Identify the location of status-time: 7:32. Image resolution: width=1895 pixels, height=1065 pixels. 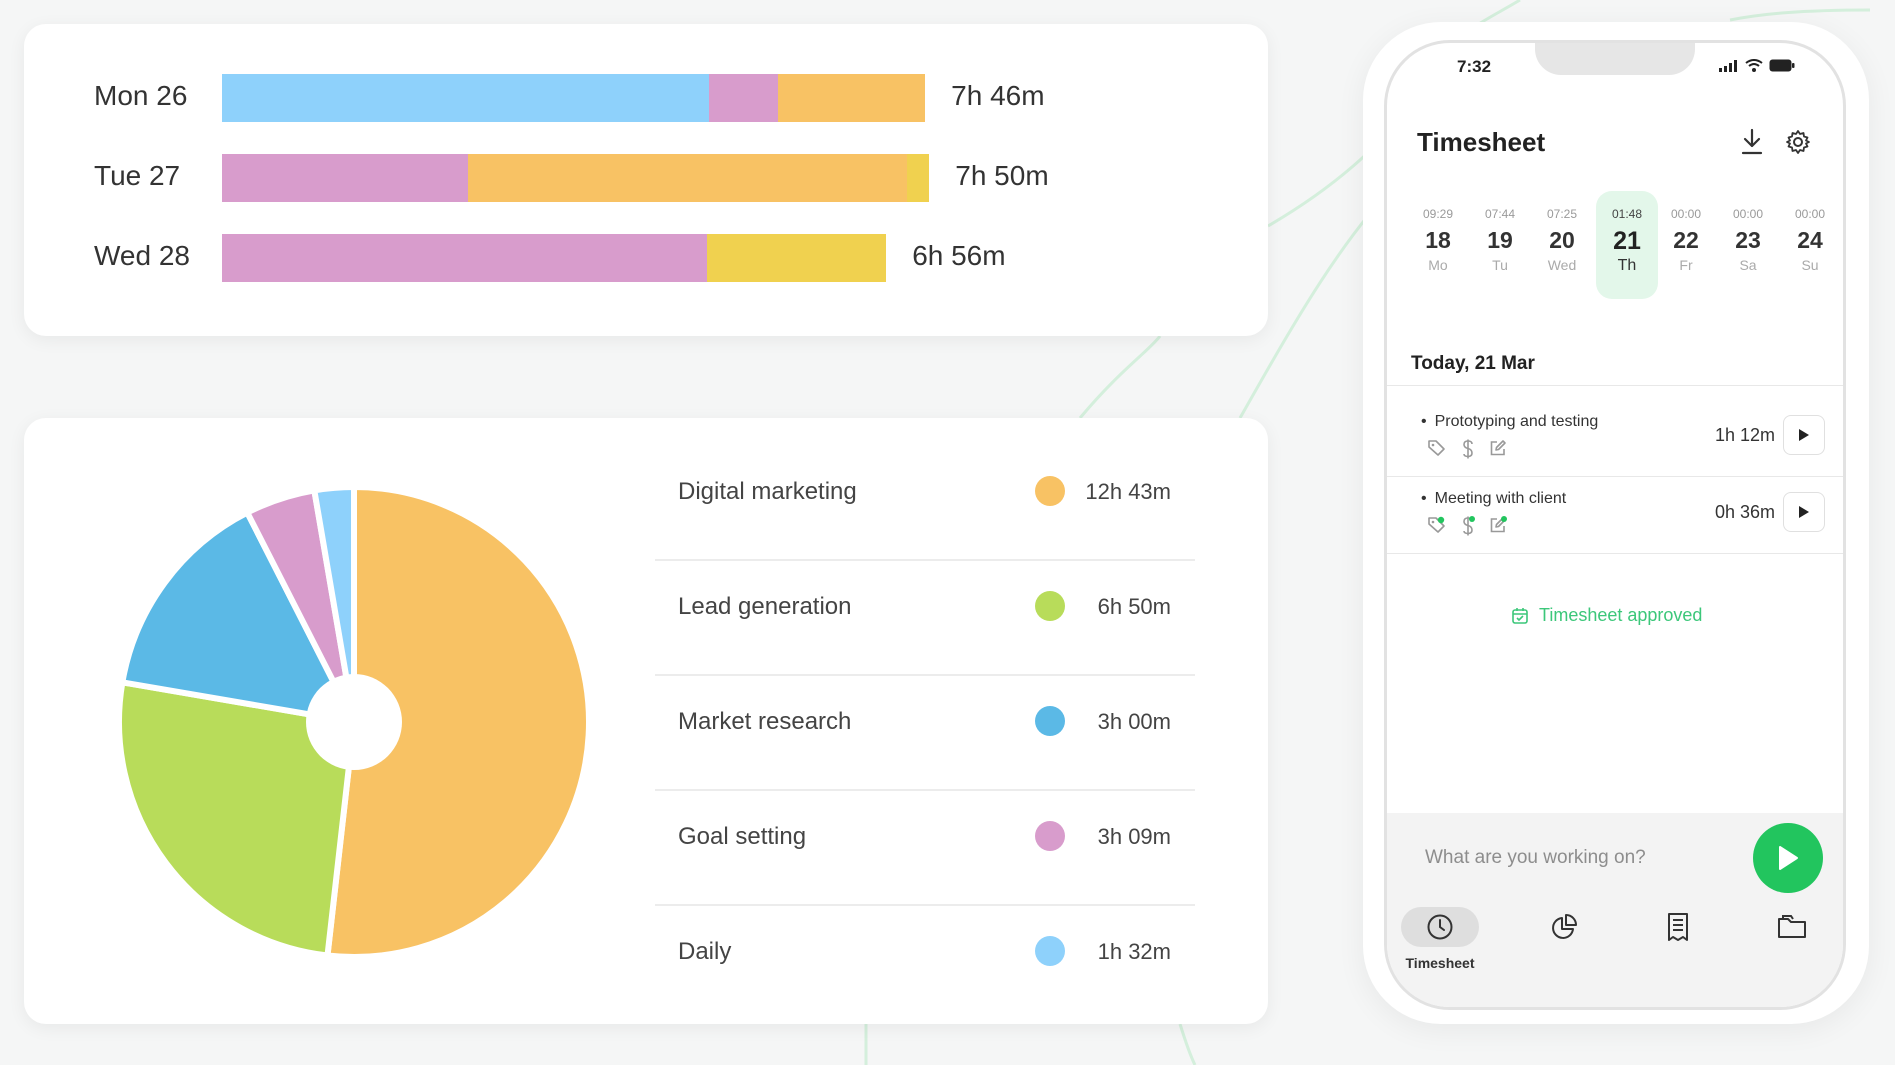
(1474, 66).